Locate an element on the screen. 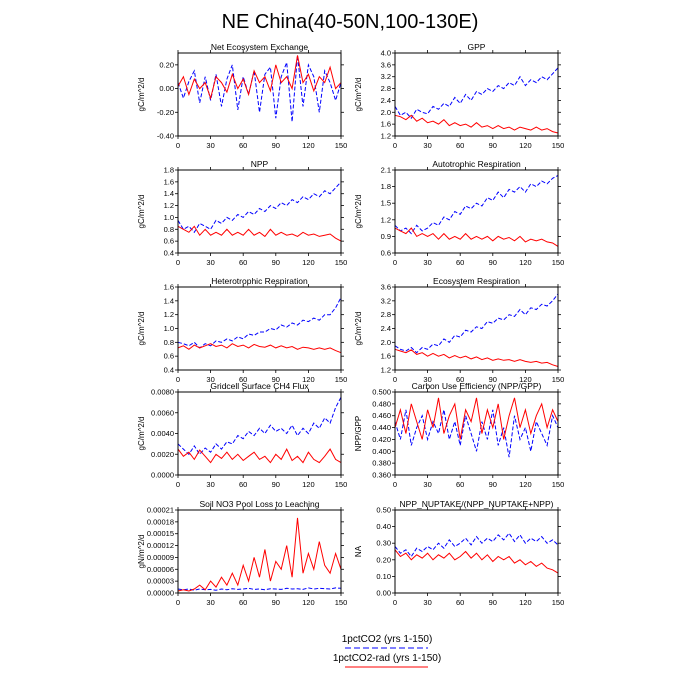  y-tick-label: 0.50 is located at coordinates (383, 510).